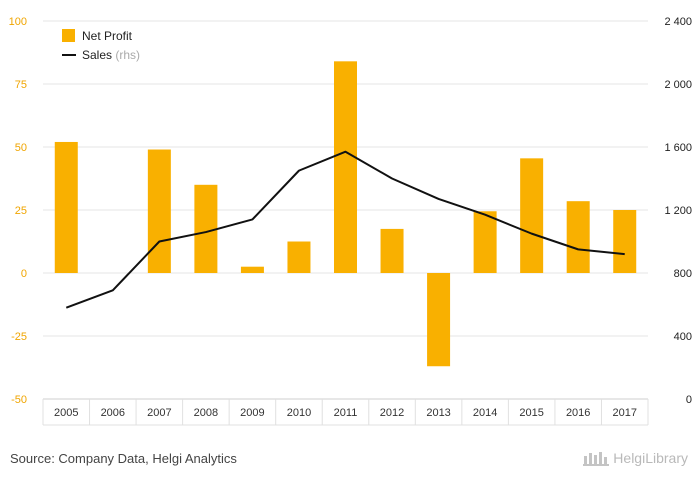 Image resolution: width=700 pixels, height=483 pixels. Describe the element at coordinates (678, 148) in the screenshot. I see `right-tick-label: 1 600` at that location.